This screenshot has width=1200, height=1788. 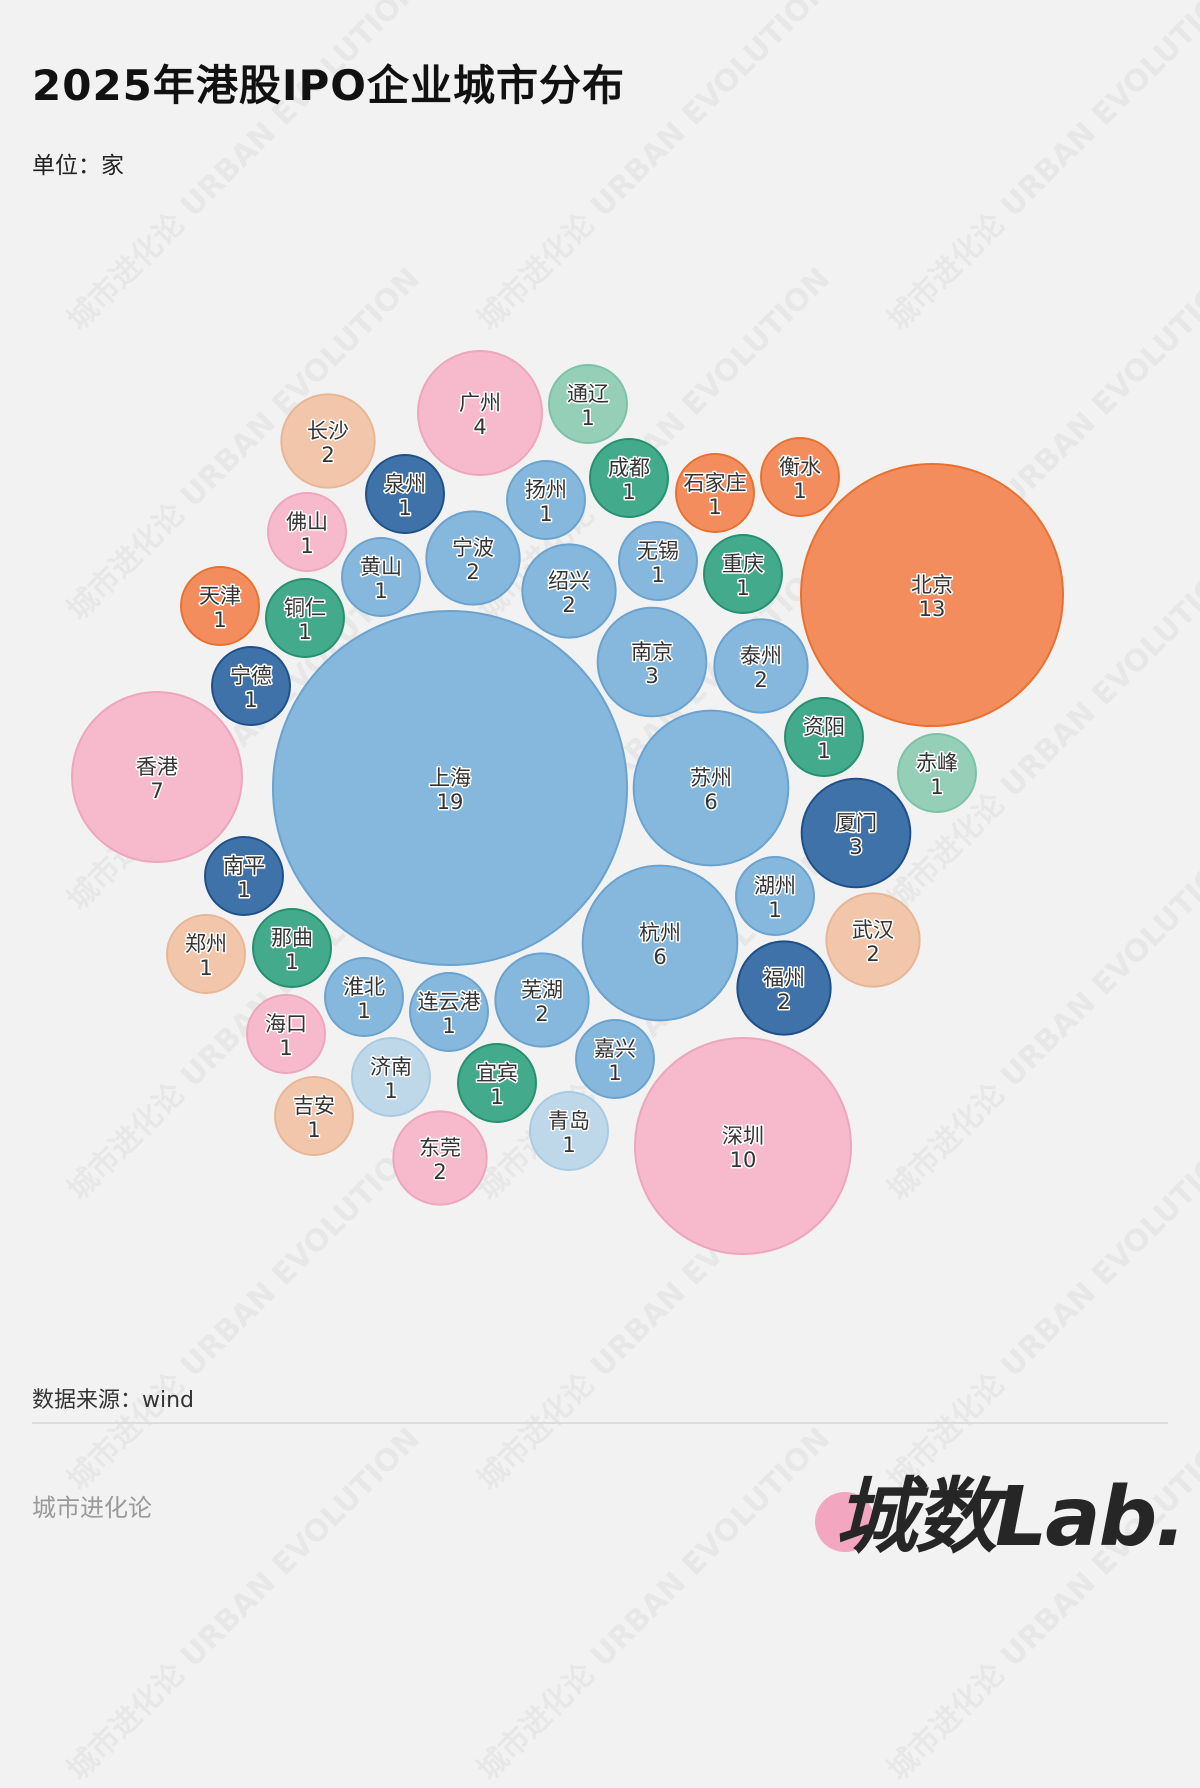 I want to click on bubble-city-label: 淮北, so click(x=364, y=987).